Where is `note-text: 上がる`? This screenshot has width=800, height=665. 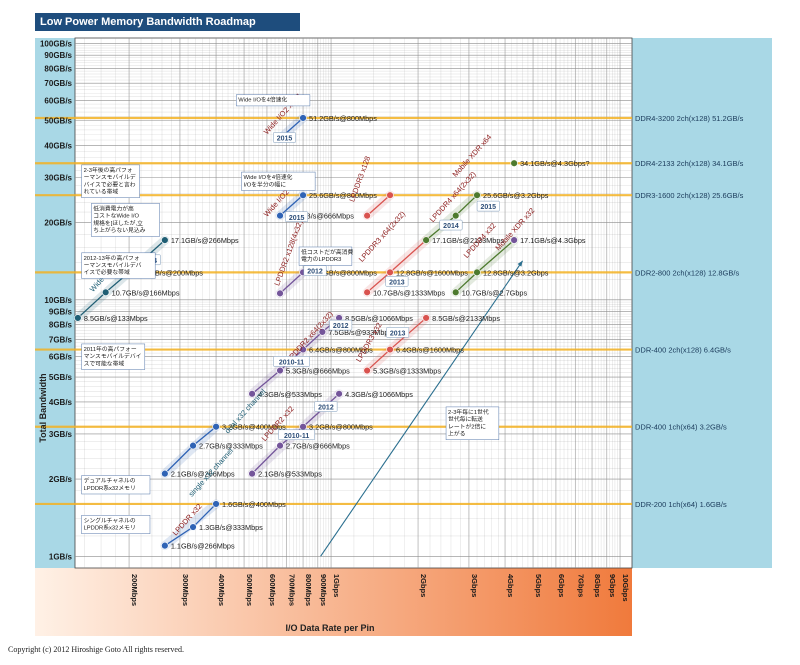
note-text: 上がる is located at coordinates (456, 434).